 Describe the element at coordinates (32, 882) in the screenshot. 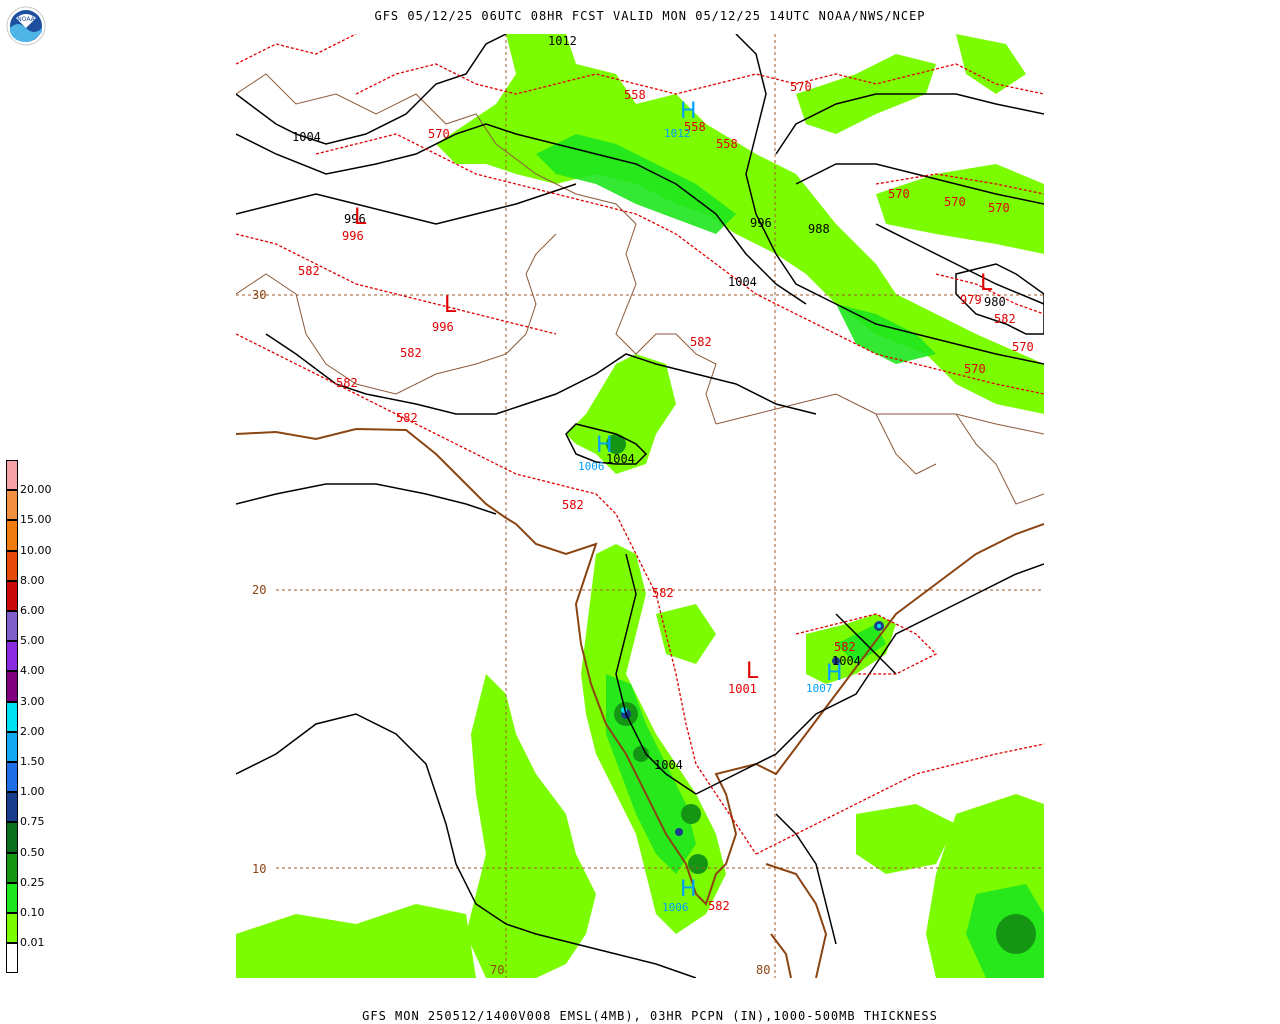

I see `legend-label: 0.25` at that location.